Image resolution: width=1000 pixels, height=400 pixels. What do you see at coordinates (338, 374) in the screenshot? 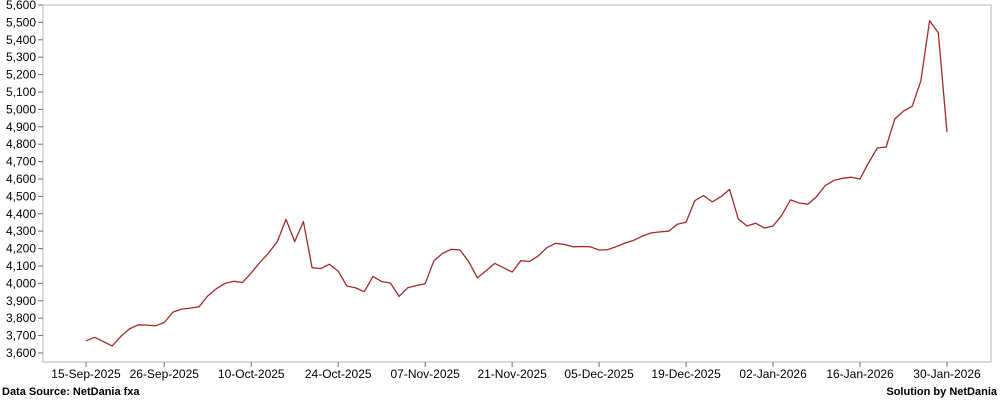
I see `x-axis-tick-label: 24-Oct-2025` at bounding box center [338, 374].